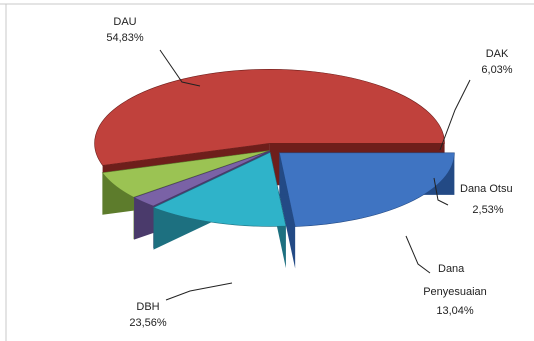 This screenshot has height=341, width=534. What do you see at coordinates (125, 38) in the screenshot?
I see `label-dau-value: 54,83%` at bounding box center [125, 38].